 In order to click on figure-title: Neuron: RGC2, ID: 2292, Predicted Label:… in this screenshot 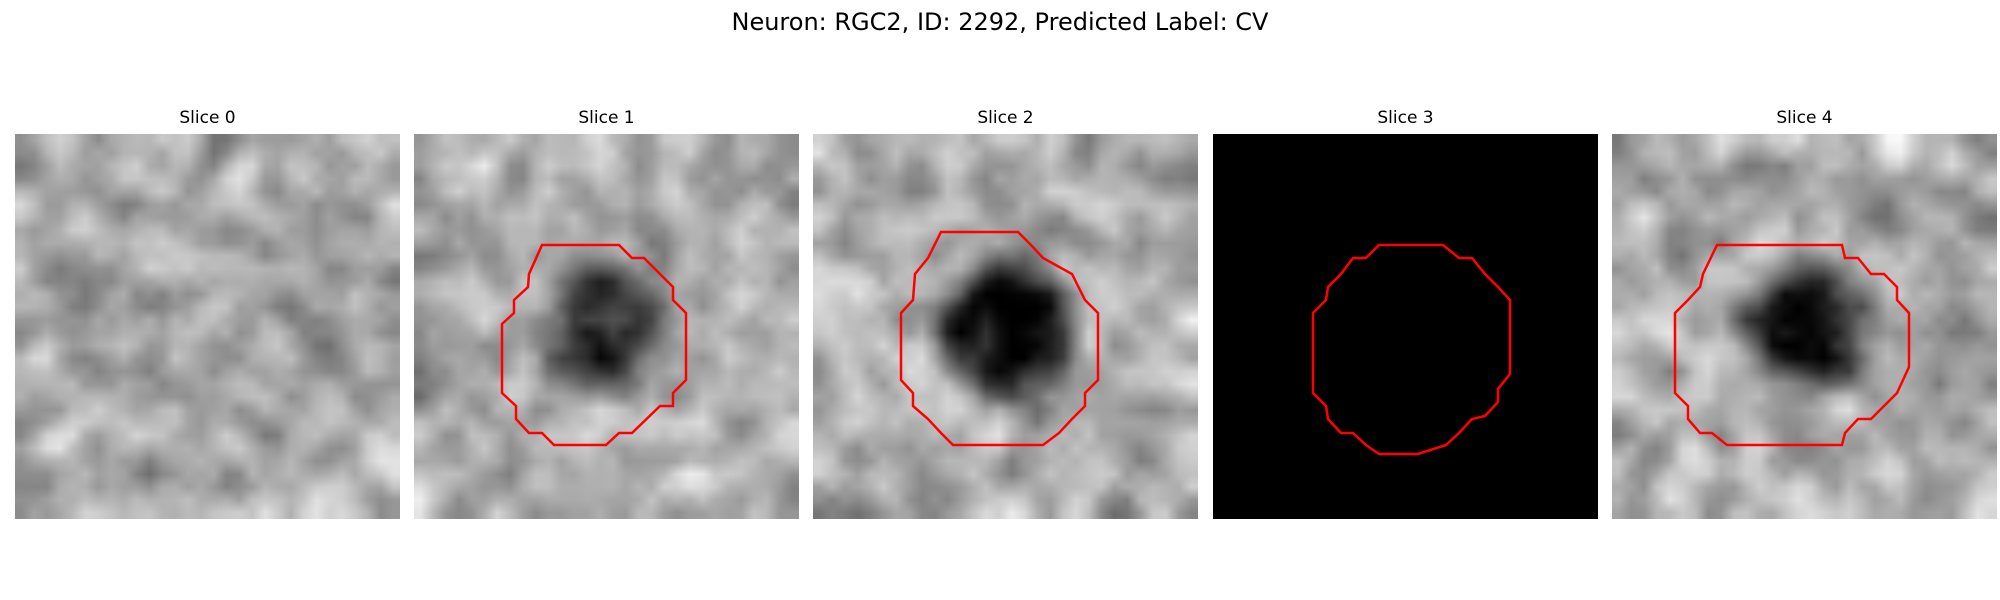, I will do `click(1000, 22)`.